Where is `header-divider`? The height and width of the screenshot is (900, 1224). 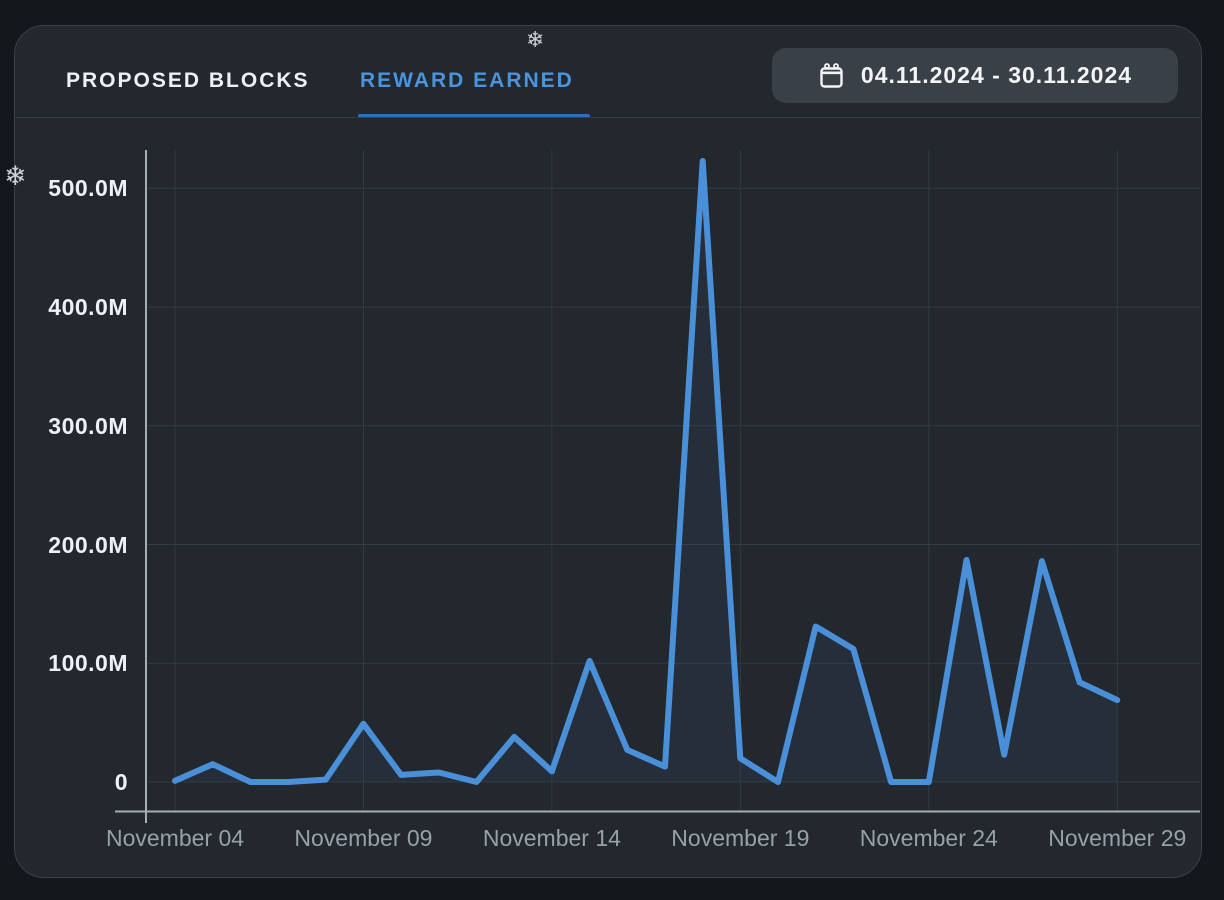 header-divider is located at coordinates (608, 117).